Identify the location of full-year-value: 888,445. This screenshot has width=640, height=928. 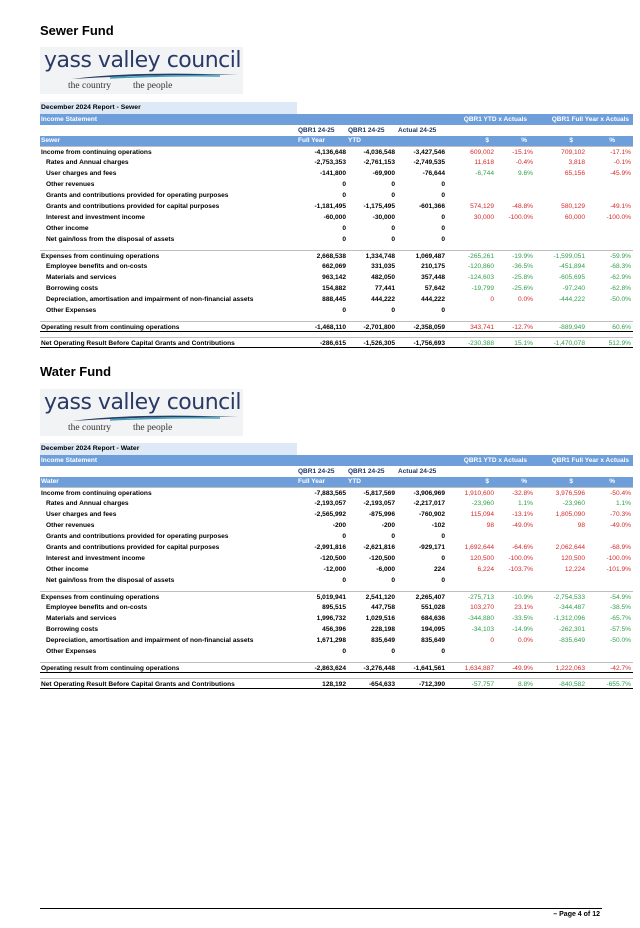
(334, 299).